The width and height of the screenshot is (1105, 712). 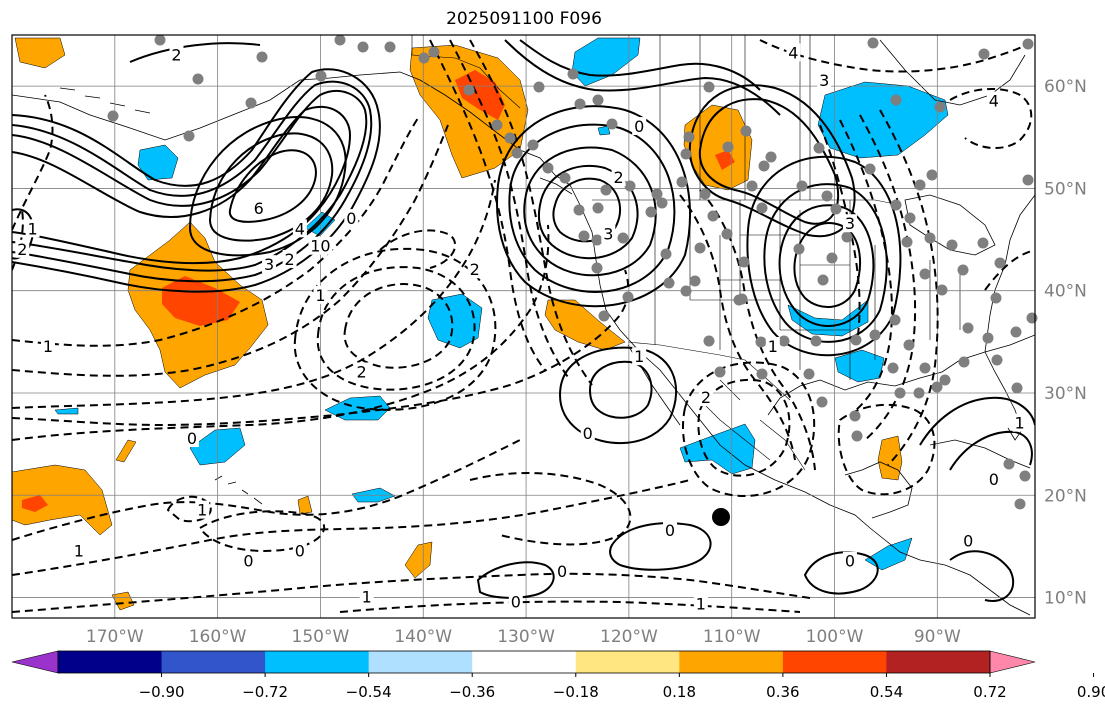 I want to click on colorbar-lower-extension, so click(x=35, y=662).